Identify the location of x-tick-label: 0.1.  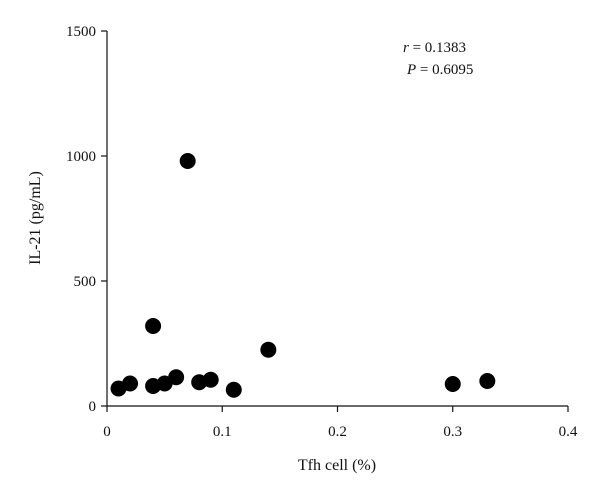
(222, 432).